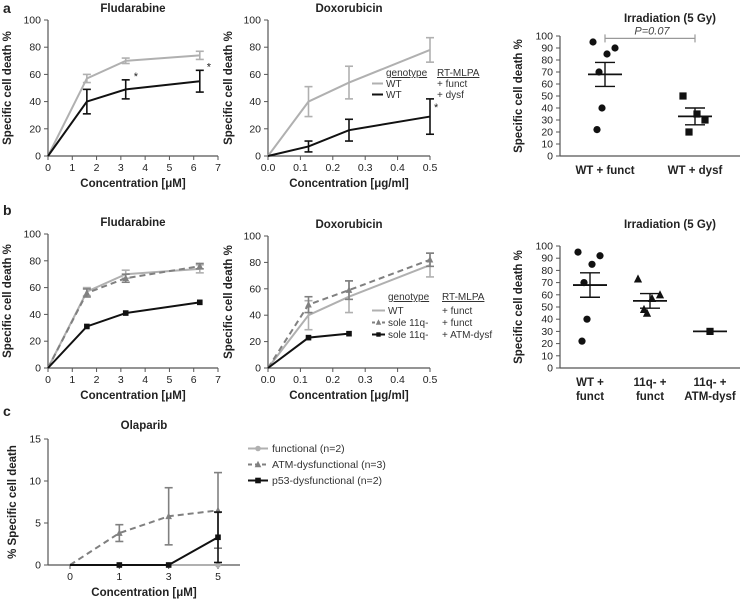 This screenshot has height=610, width=746. What do you see at coordinates (547, 97) in the screenshot?
I see `y-tick-label: 50` at bounding box center [547, 97].